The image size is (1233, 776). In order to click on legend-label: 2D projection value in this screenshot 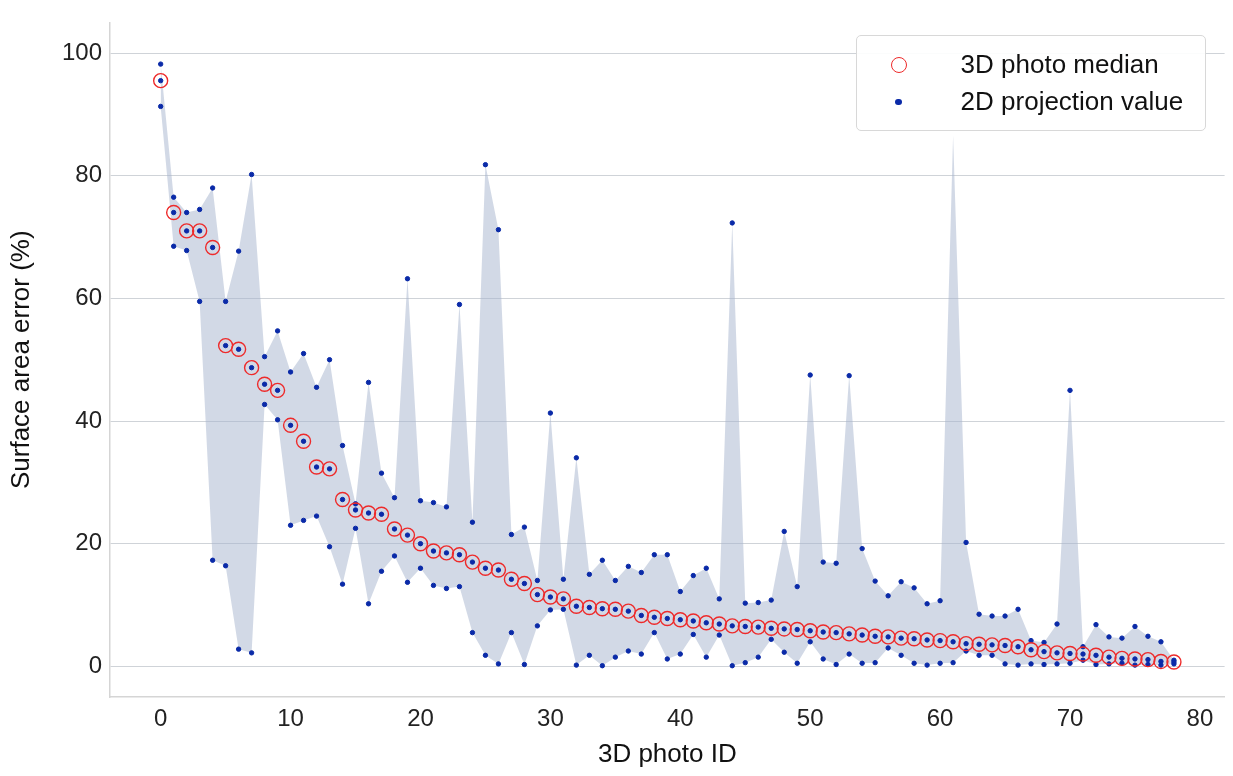, I will do `click(1072, 102)`.